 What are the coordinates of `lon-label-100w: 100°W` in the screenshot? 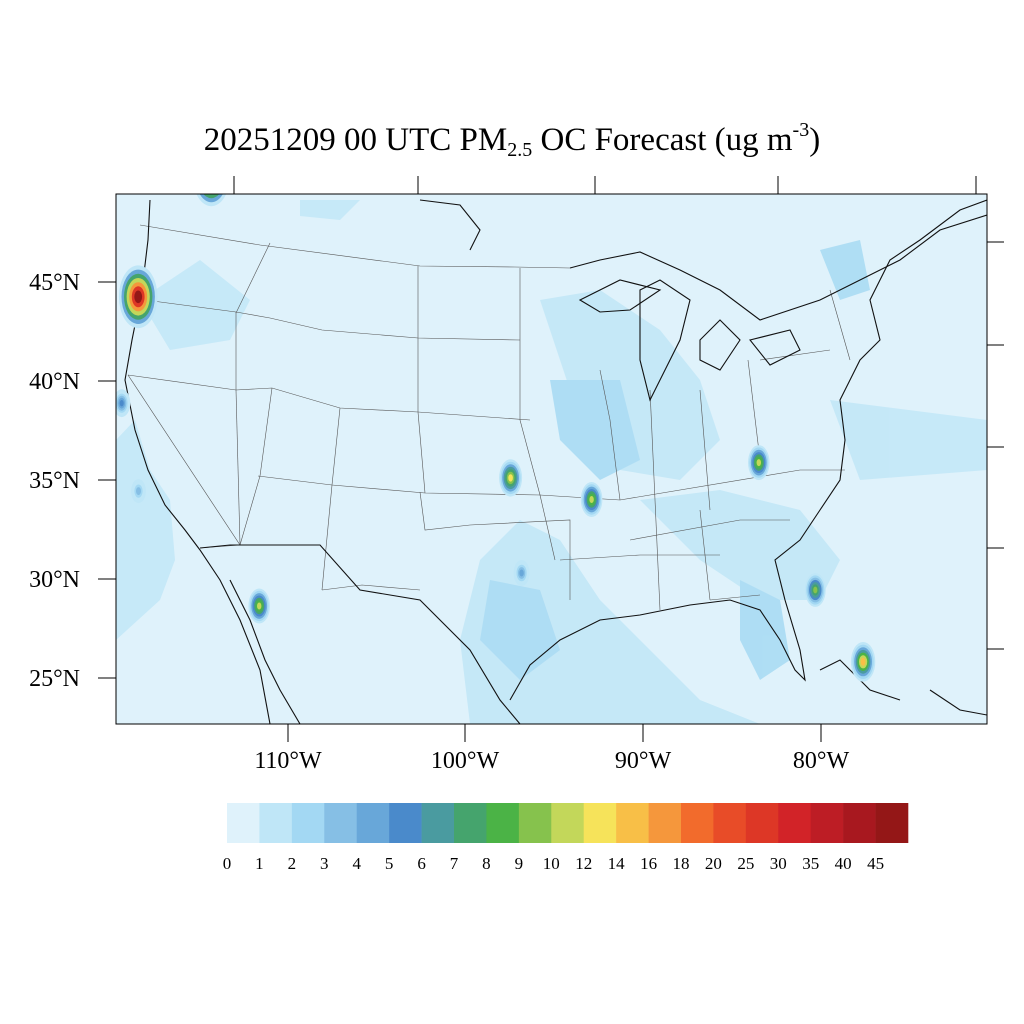 It's located at (465, 761).